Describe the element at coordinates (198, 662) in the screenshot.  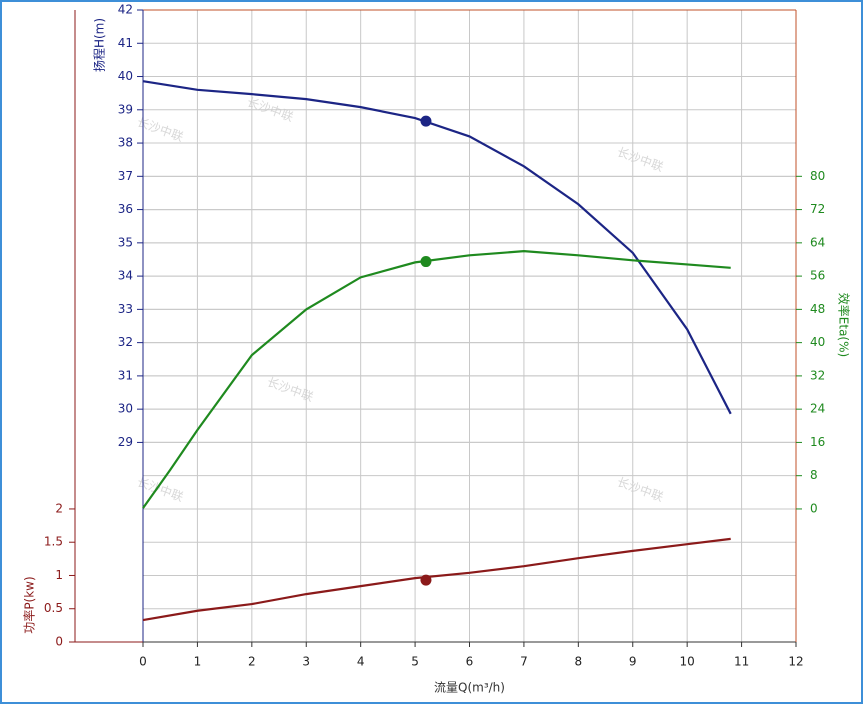
I see `x-tick-label: 1` at that location.